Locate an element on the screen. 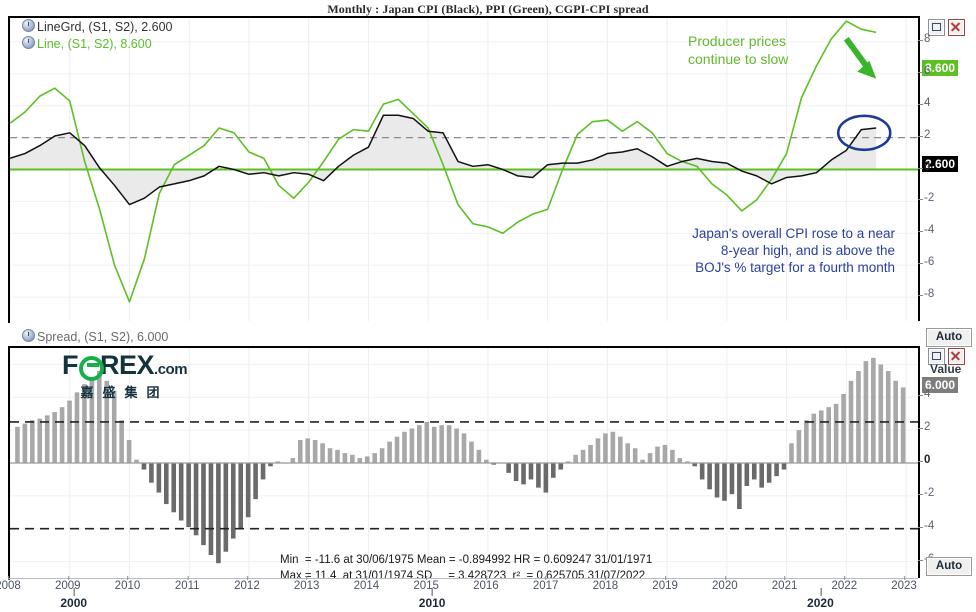 The height and width of the screenshot is (612, 976). x-axis-year-label: 2020 is located at coordinates (725, 584).